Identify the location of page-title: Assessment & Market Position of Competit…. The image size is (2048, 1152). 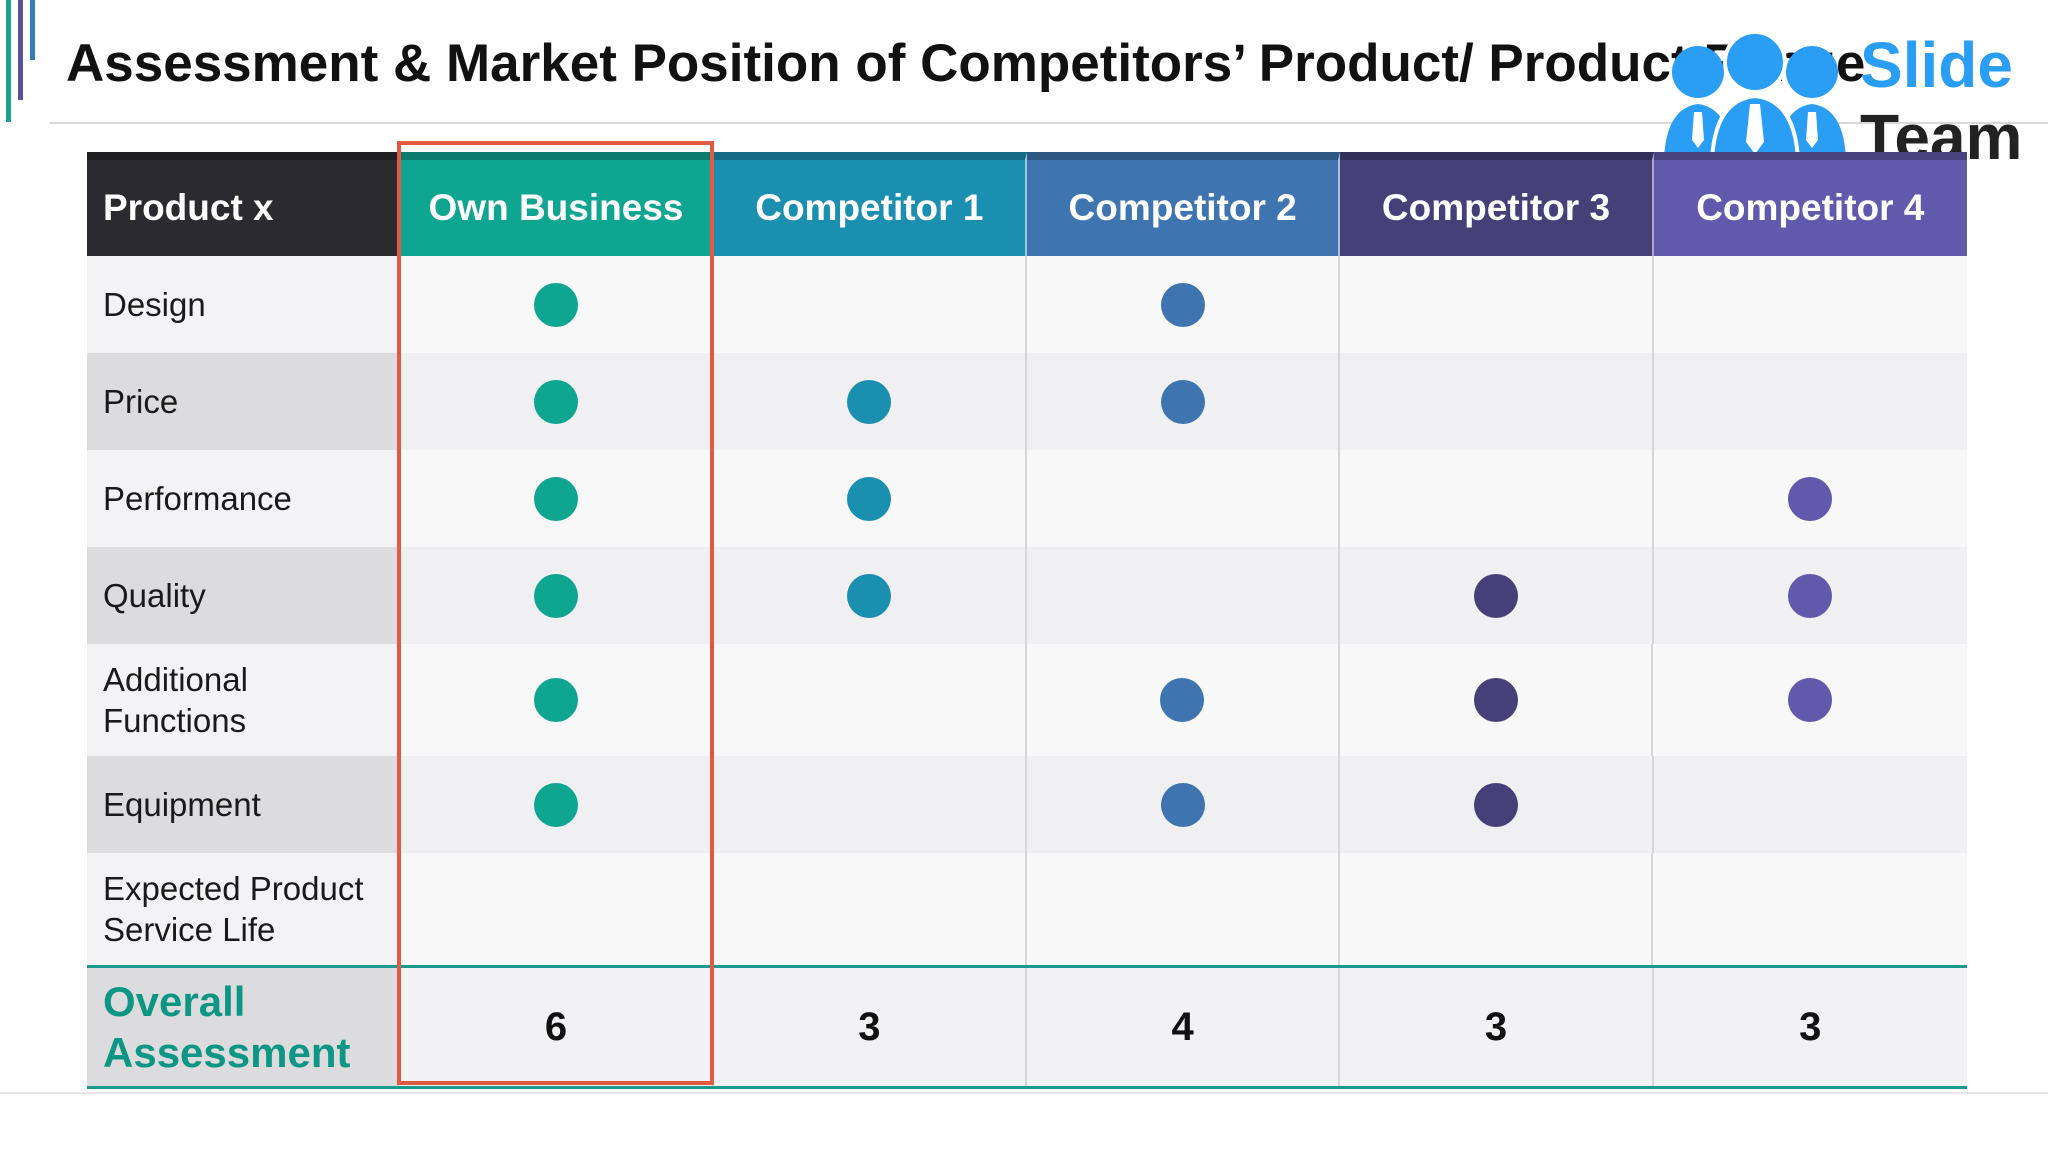
(966, 63).